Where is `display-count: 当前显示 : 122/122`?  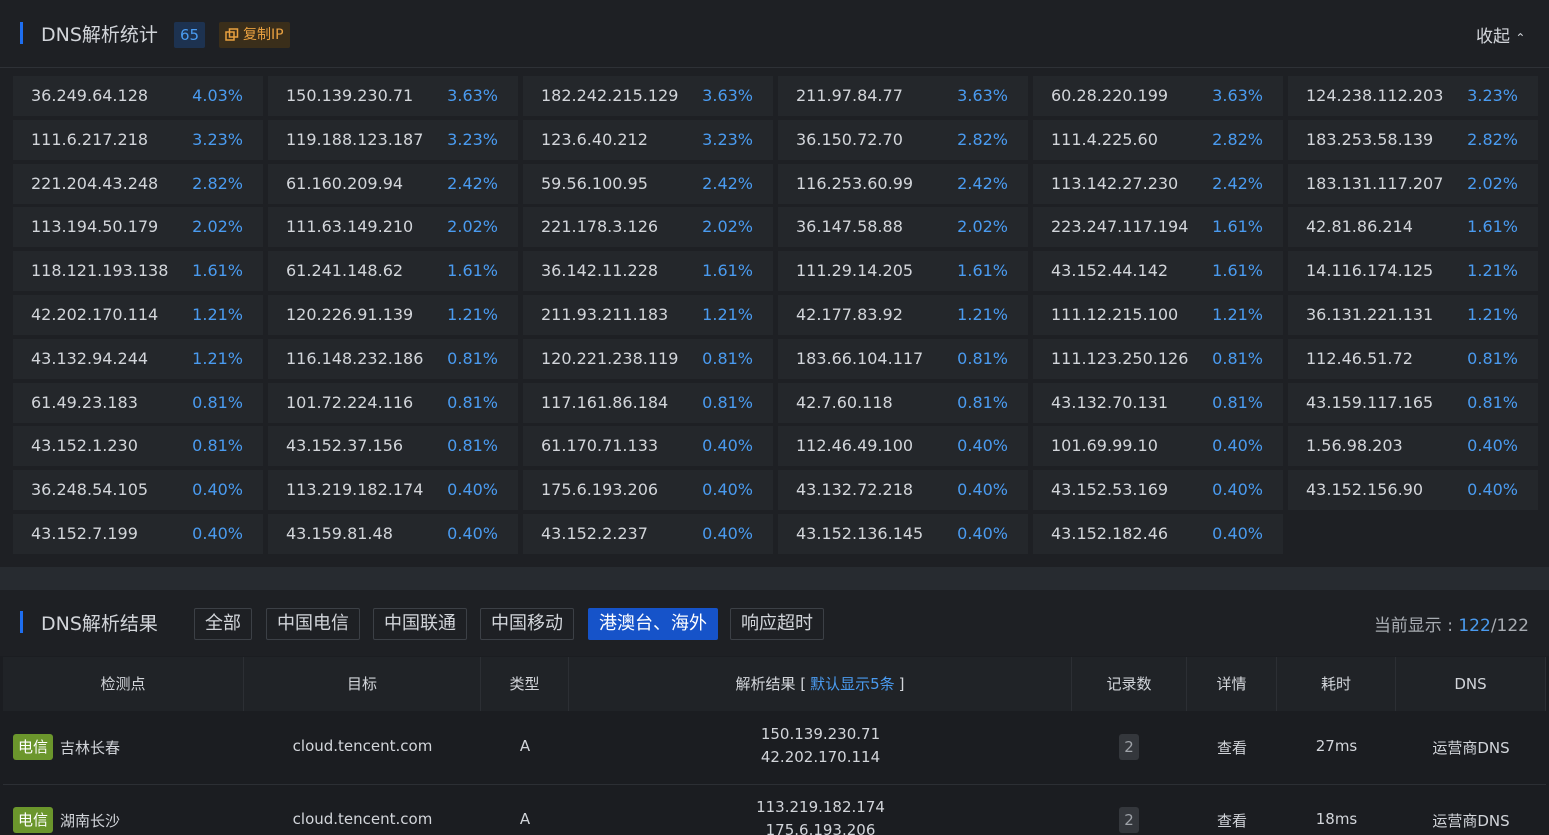 display-count: 当前显示 : 122/122 is located at coordinates (1451, 623).